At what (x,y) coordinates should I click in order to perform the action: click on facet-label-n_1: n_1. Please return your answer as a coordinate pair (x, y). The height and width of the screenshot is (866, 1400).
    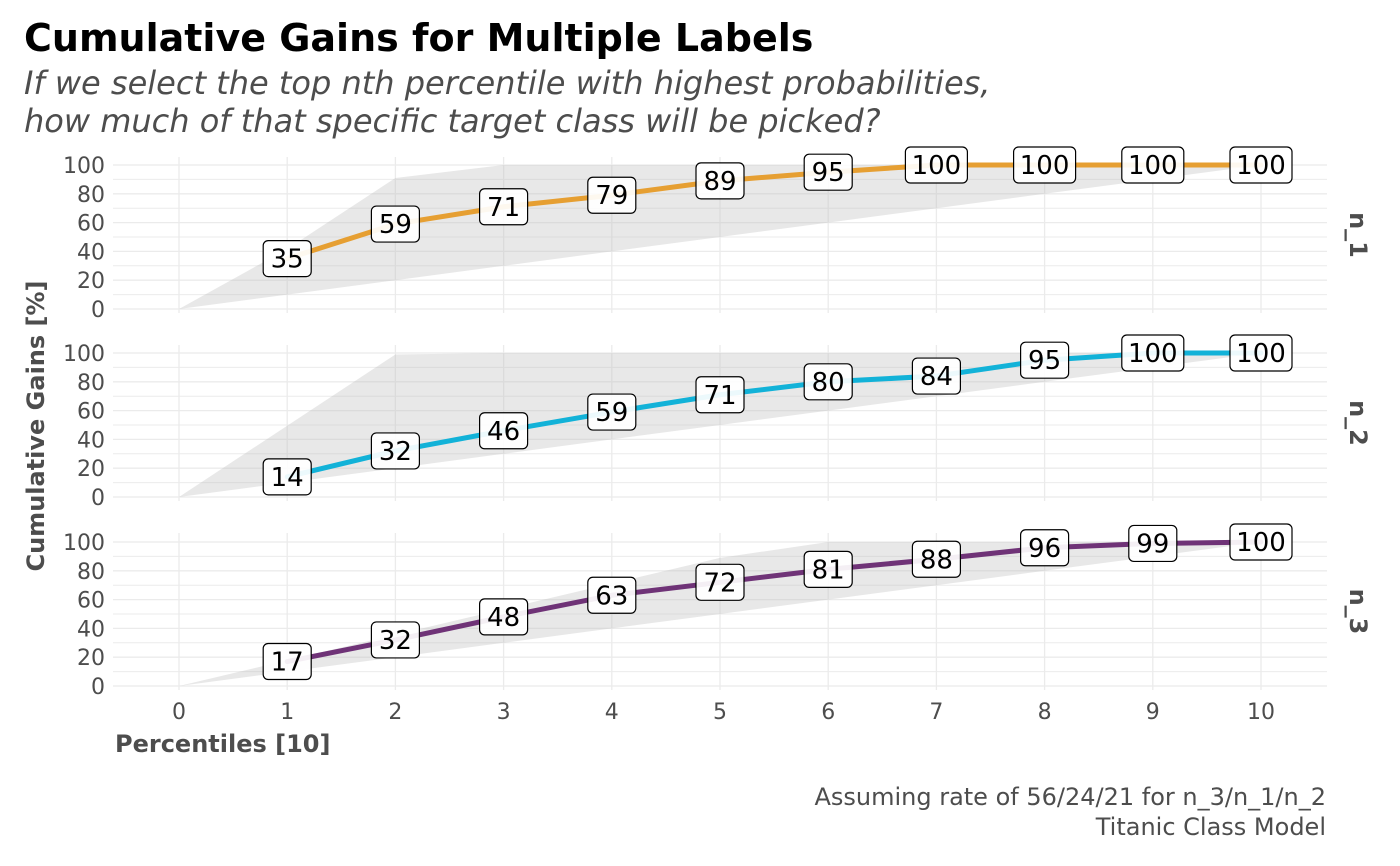
    Looking at the image, I should click on (1358, 235).